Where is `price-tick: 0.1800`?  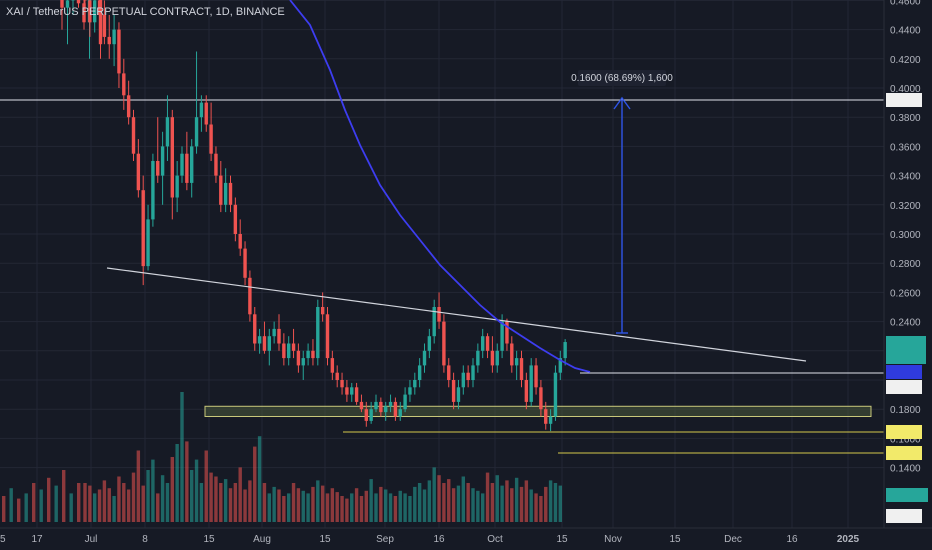 price-tick: 0.1800 is located at coordinates (905, 410).